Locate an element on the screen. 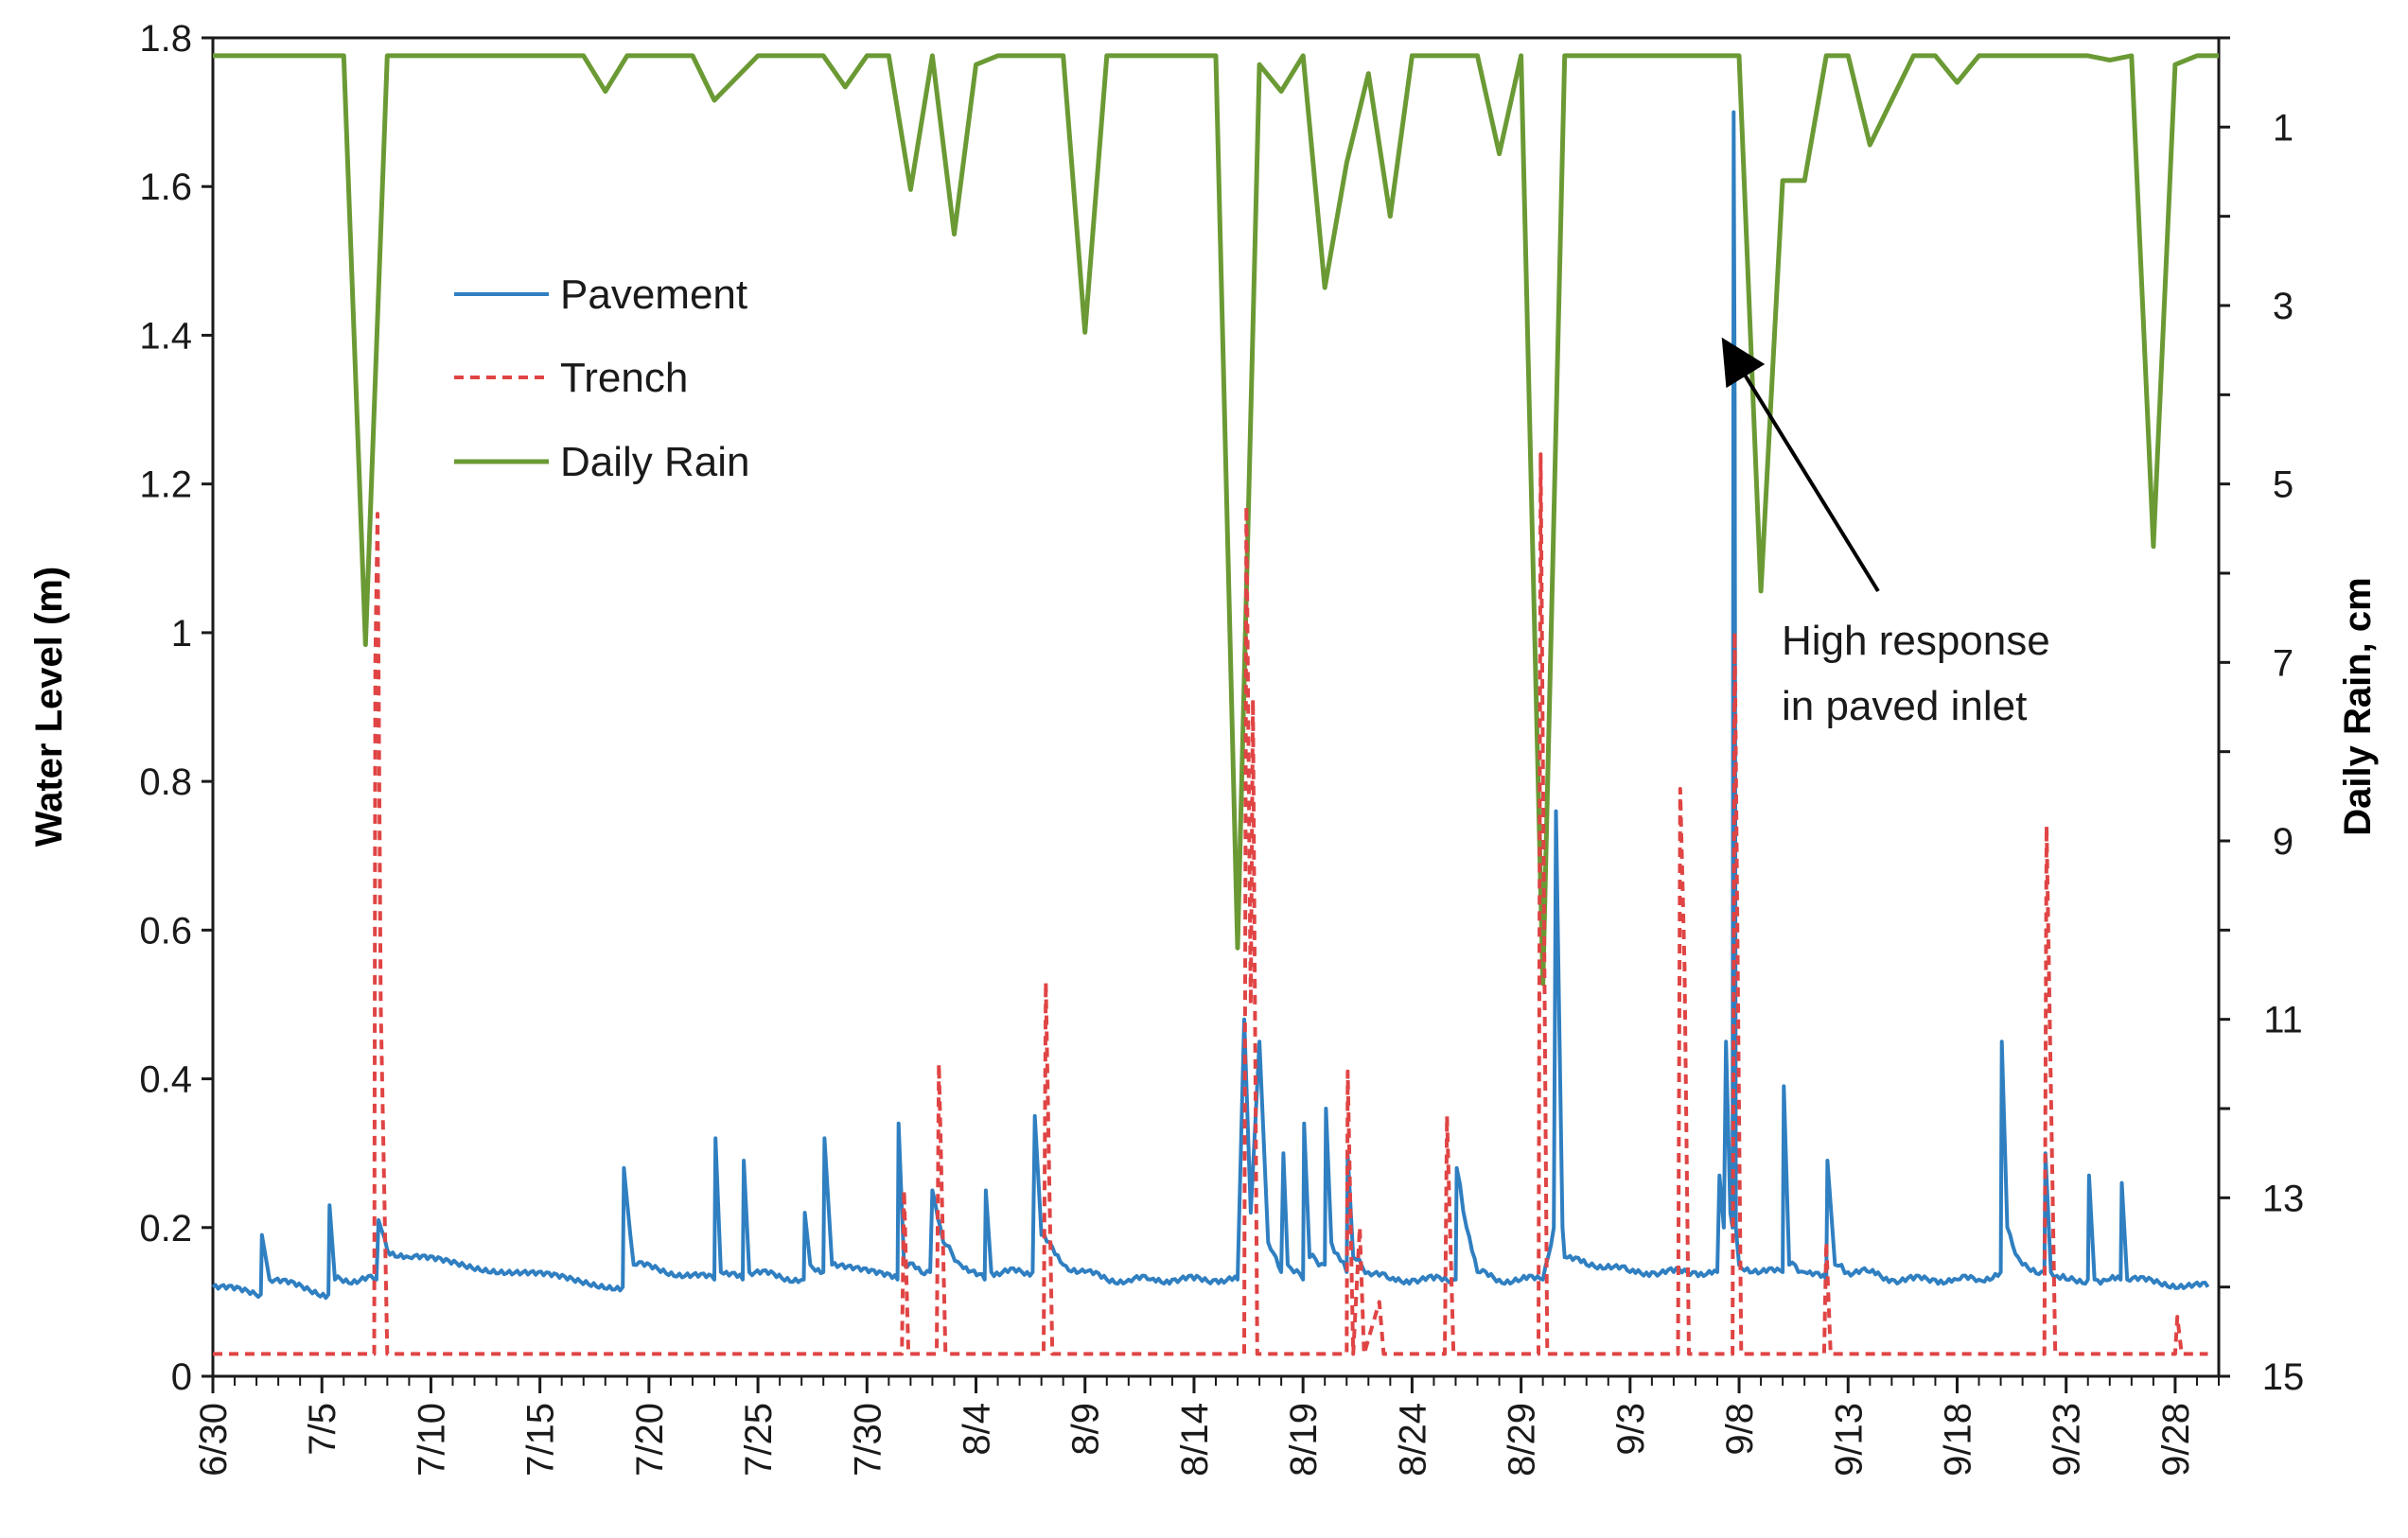 The width and height of the screenshot is (2408, 1538). y-axis-title-left: Water Level (m) is located at coordinates (49, 707).